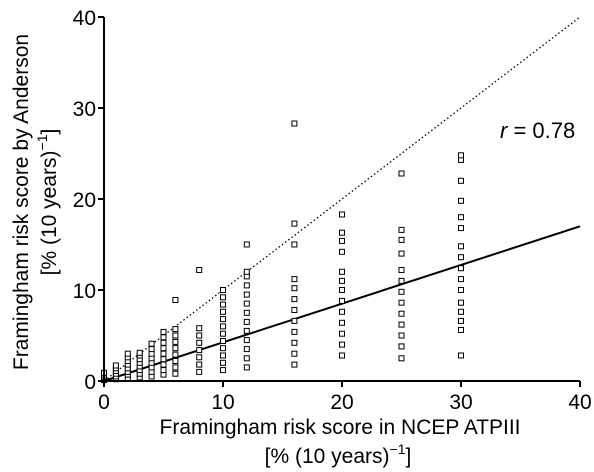 The height and width of the screenshot is (472, 594). Describe the element at coordinates (84, 109) in the screenshot. I see `y-tick-label: 30` at that location.